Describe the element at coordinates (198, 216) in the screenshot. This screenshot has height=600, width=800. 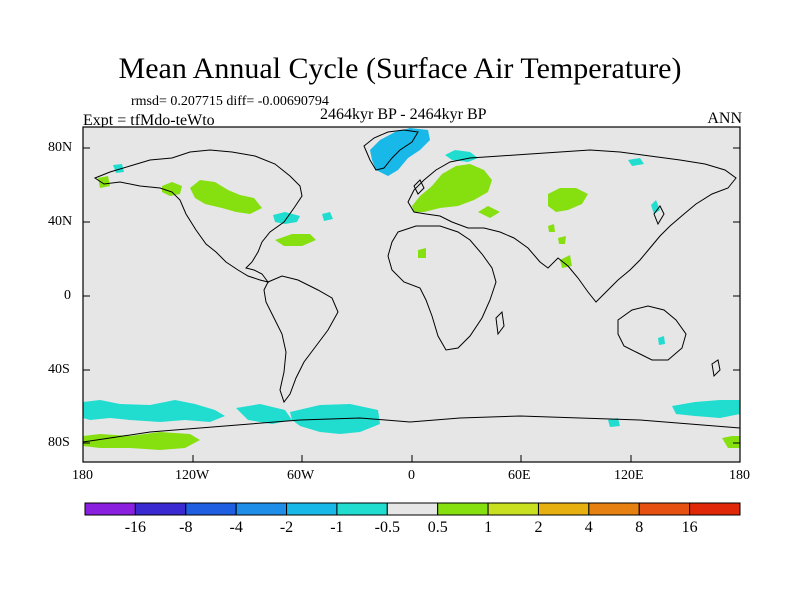
I see `north-america-coast` at that location.